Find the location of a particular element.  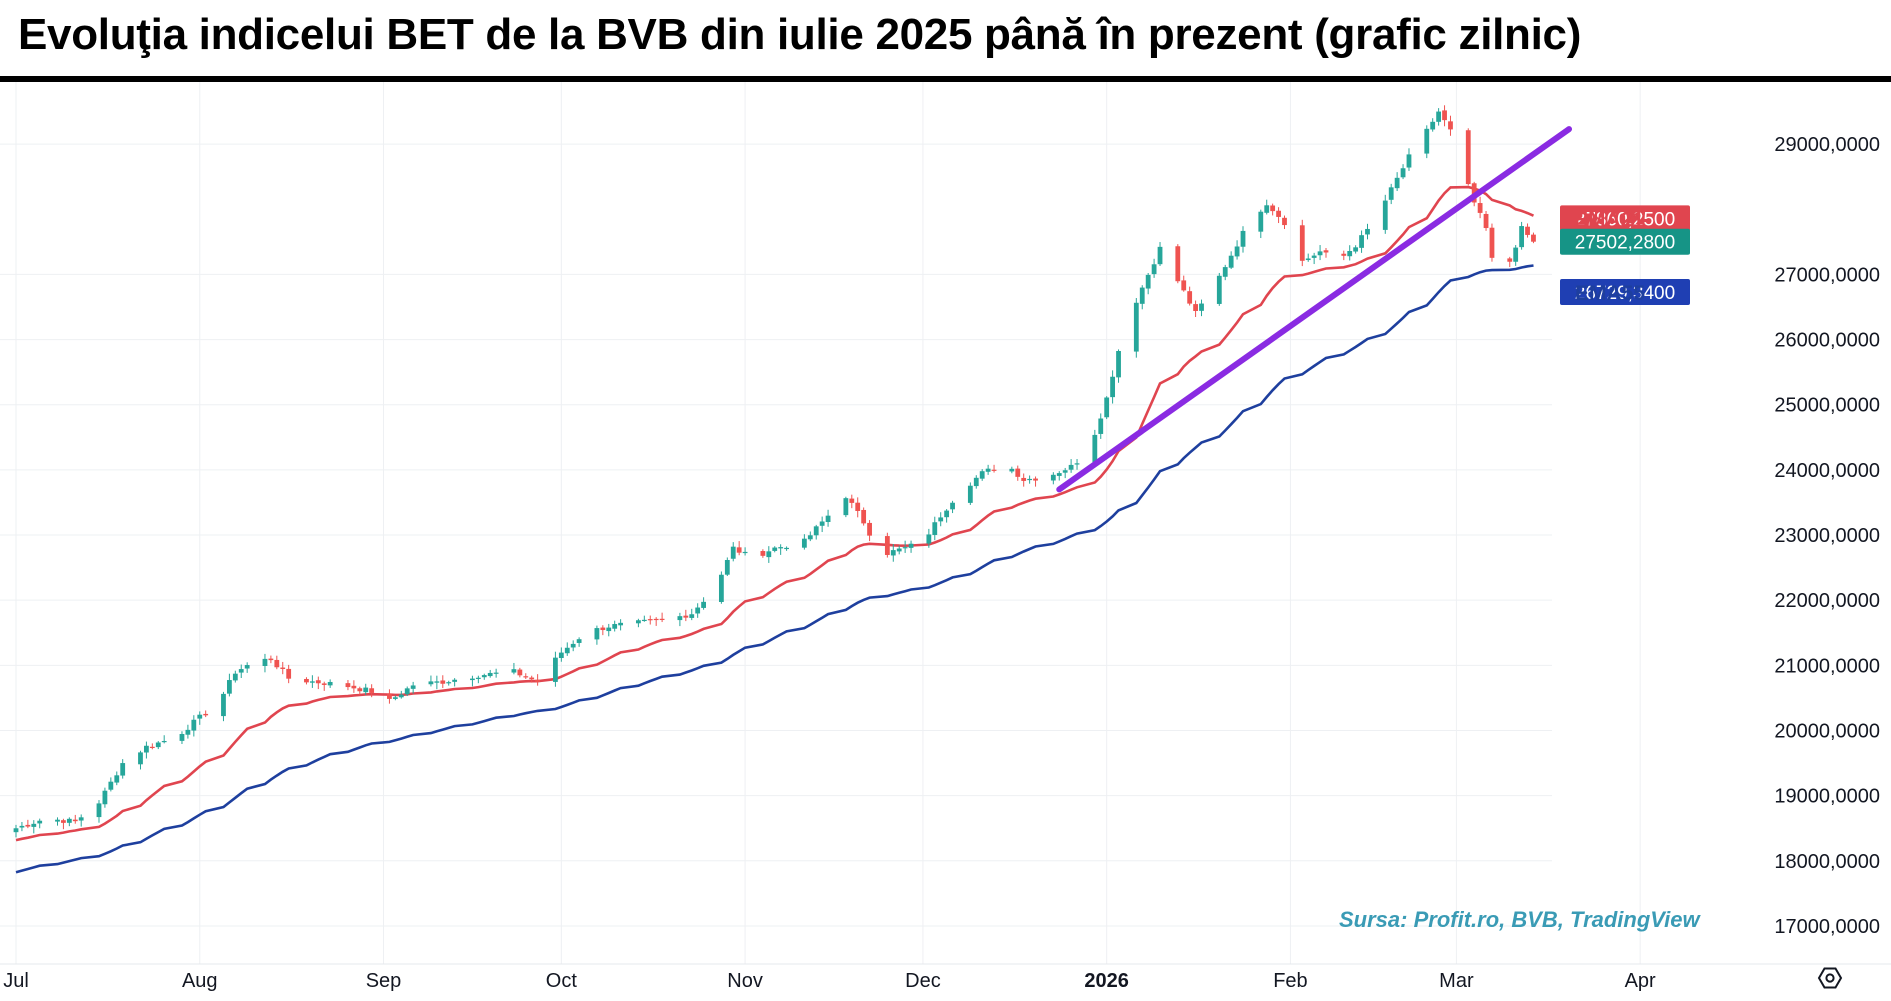

time-tick-label: Apr is located at coordinates (1640, 981).